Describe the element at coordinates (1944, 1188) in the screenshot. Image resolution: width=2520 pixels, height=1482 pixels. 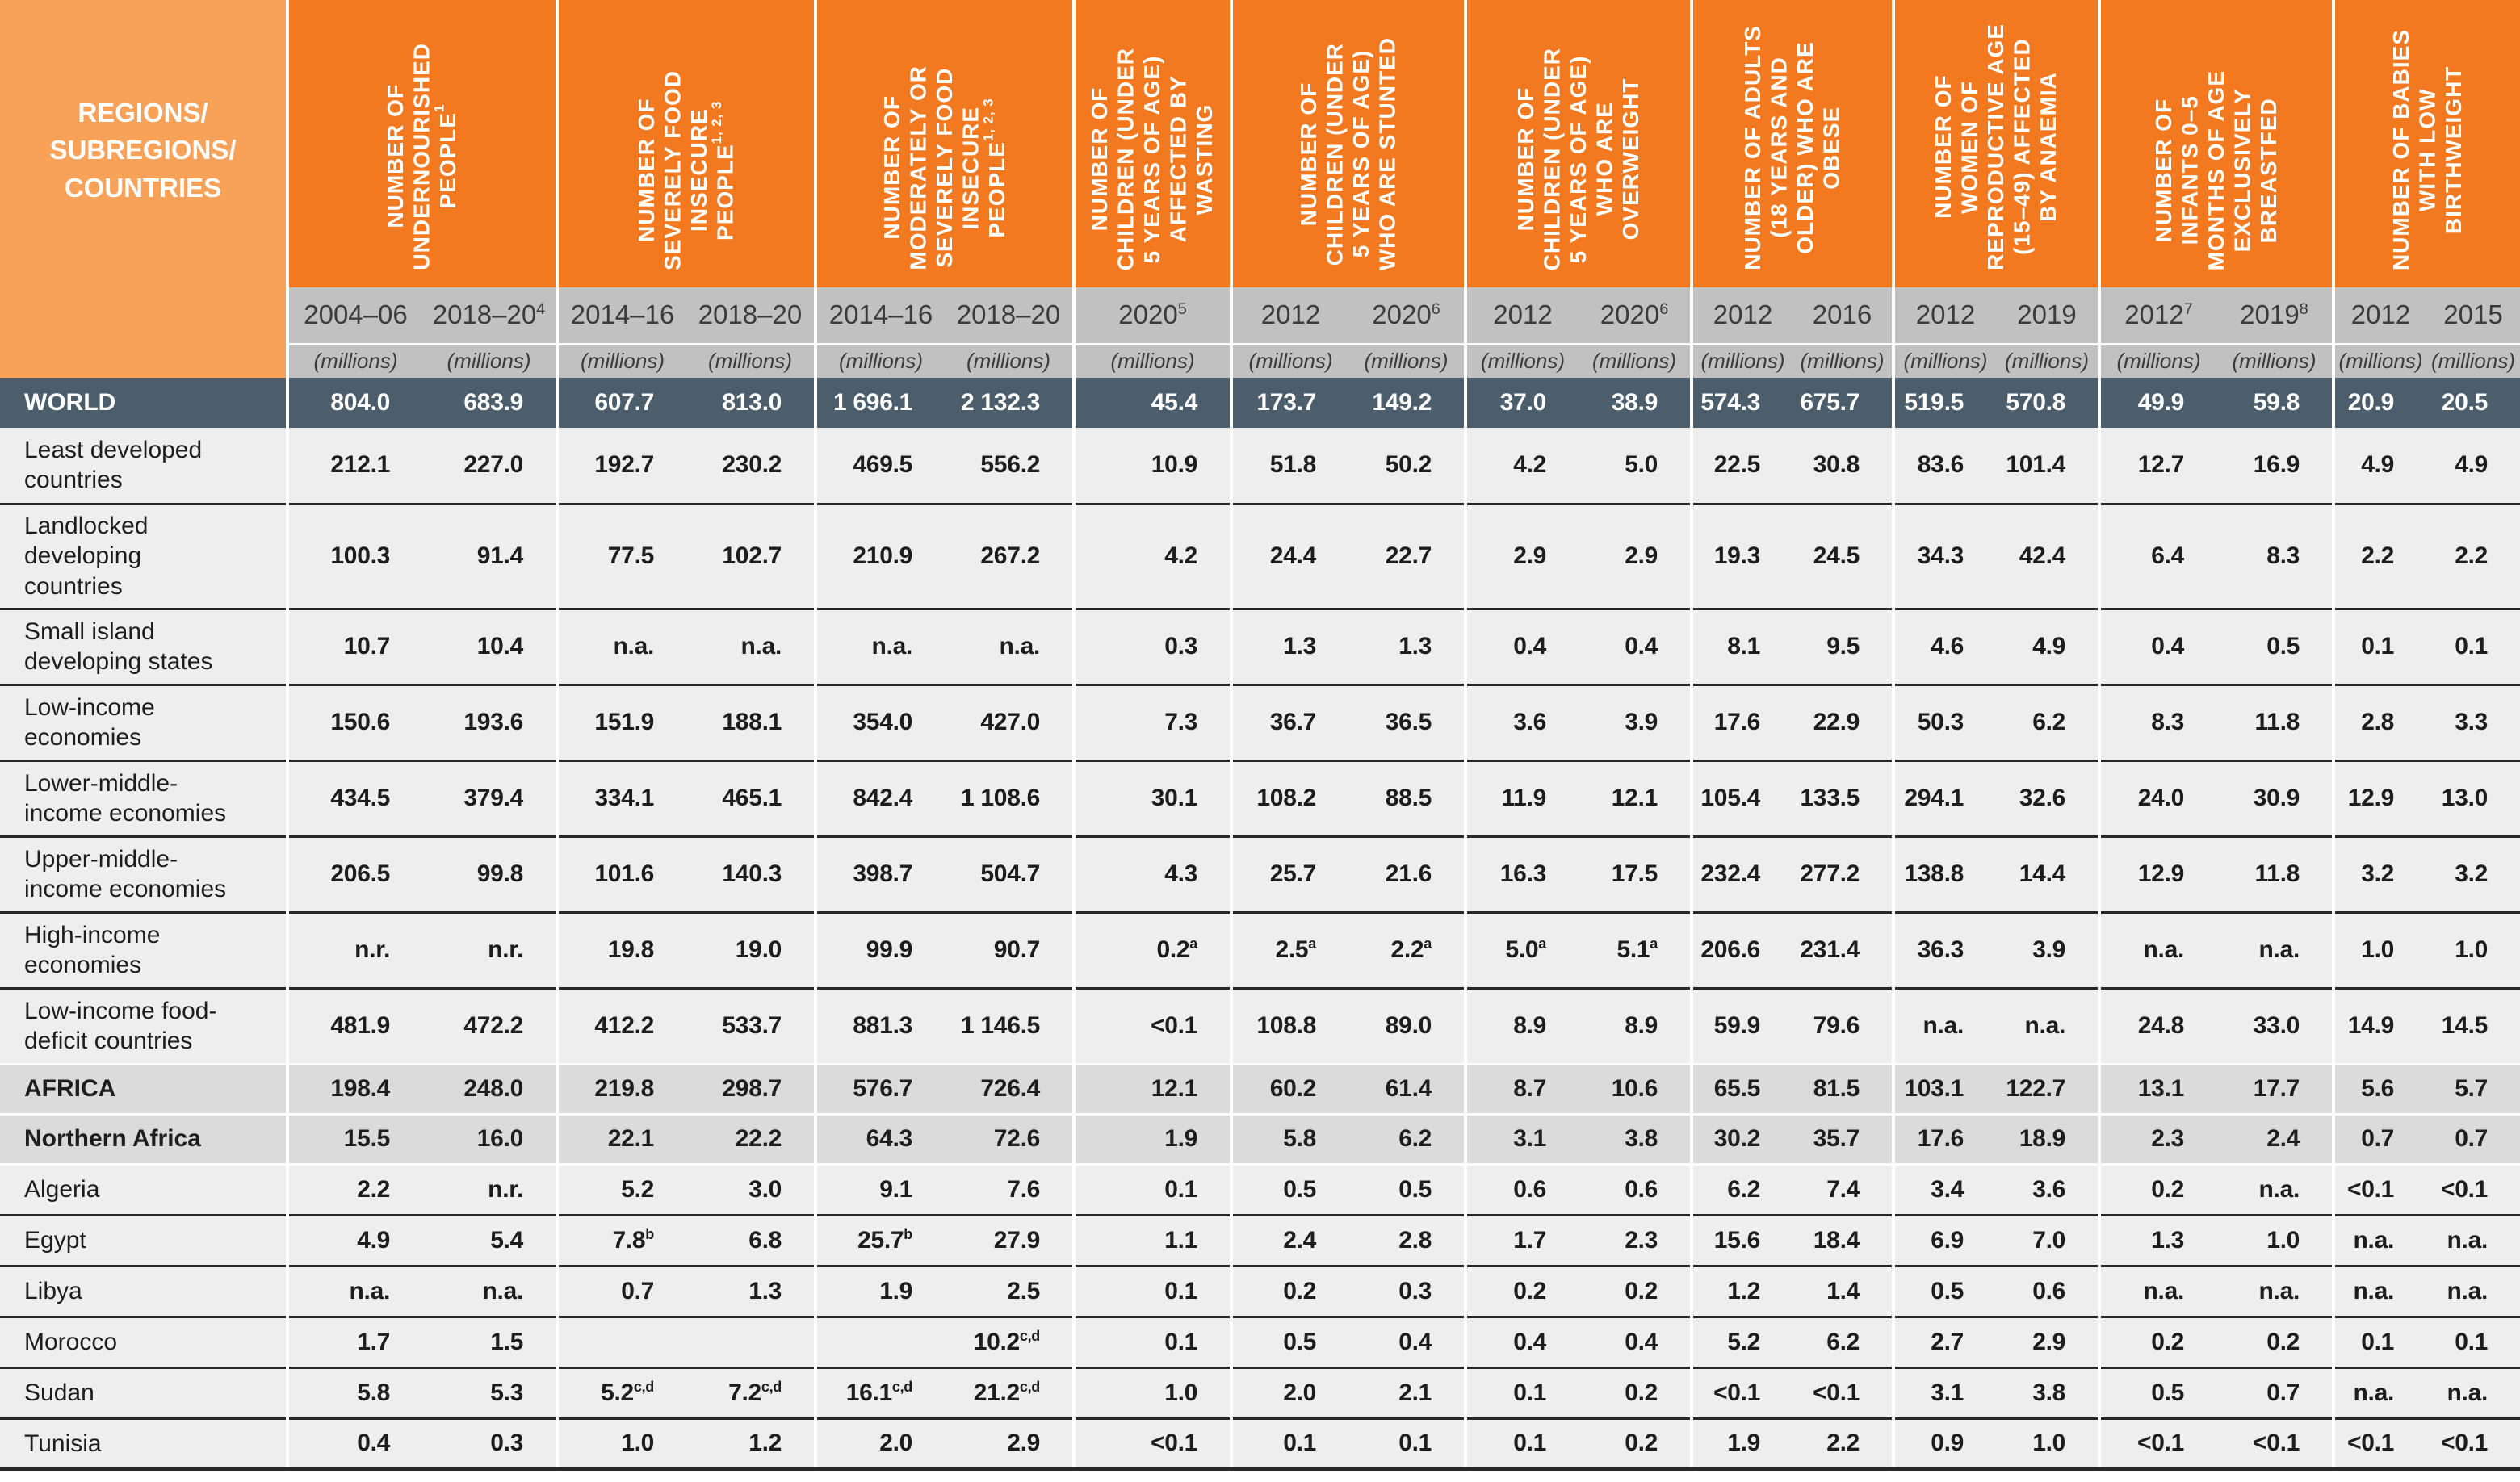
I see `value-cell: 3.4` at that location.